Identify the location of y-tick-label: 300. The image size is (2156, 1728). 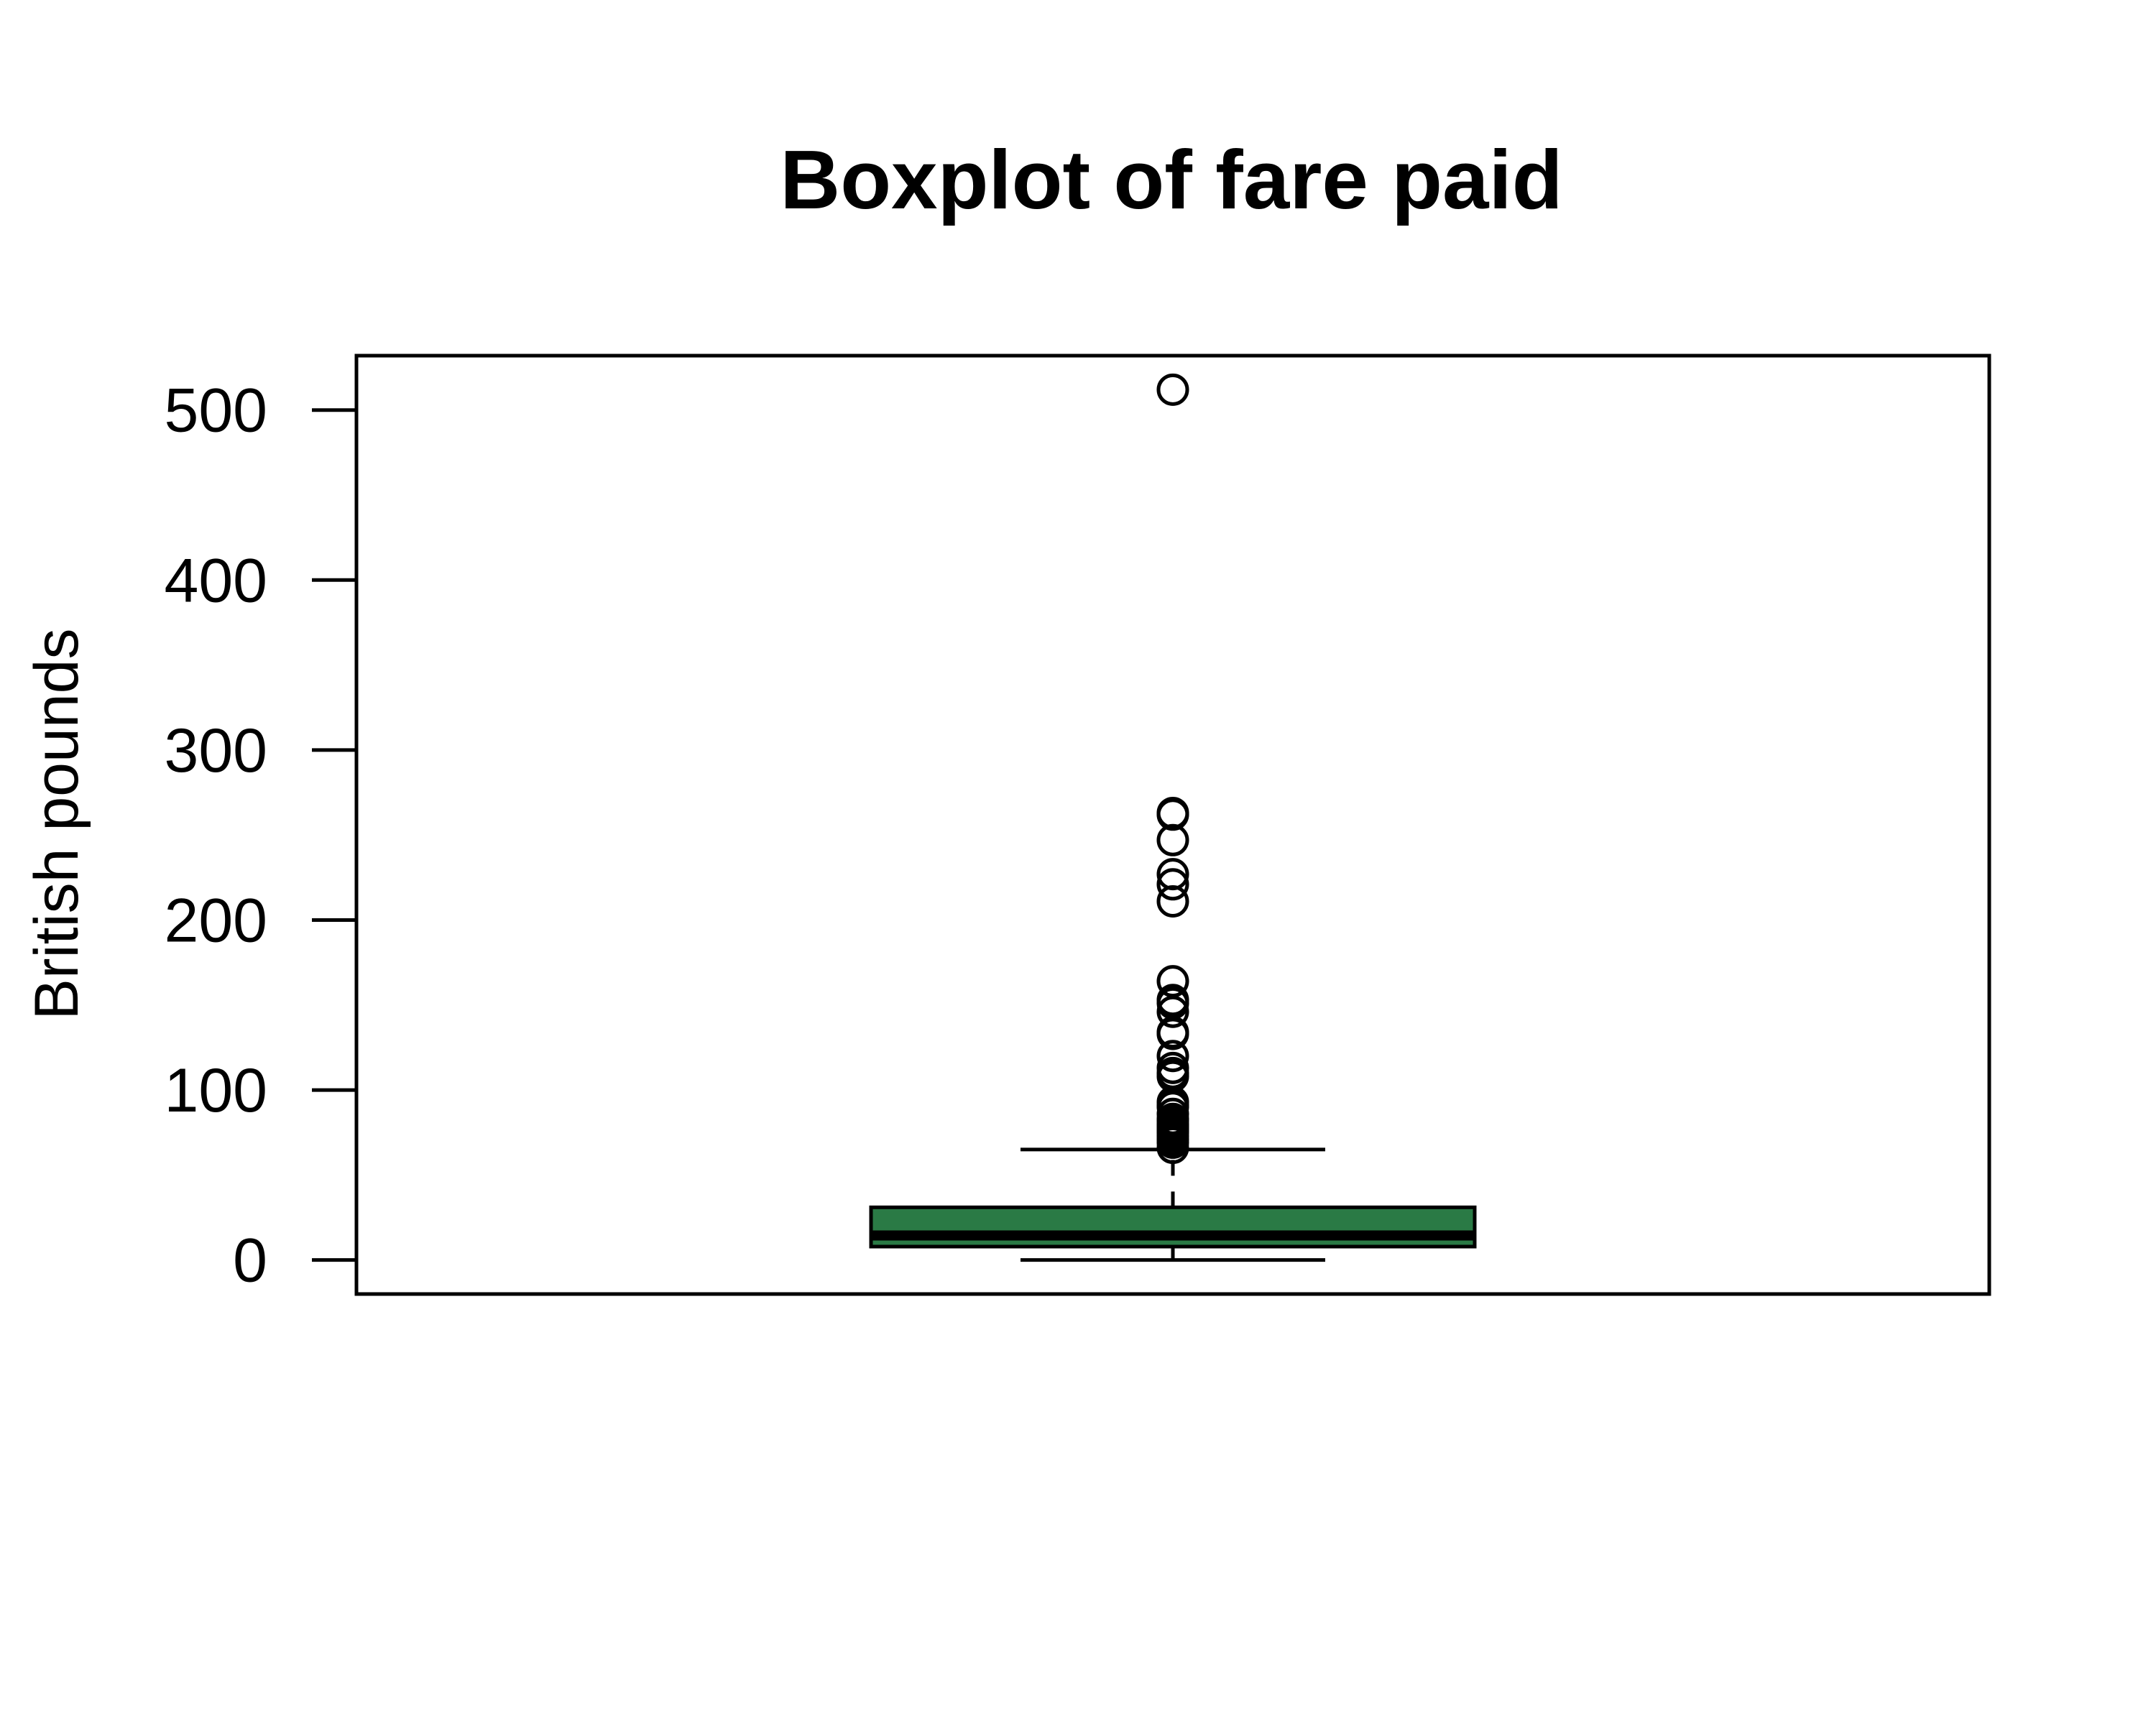
(216, 751).